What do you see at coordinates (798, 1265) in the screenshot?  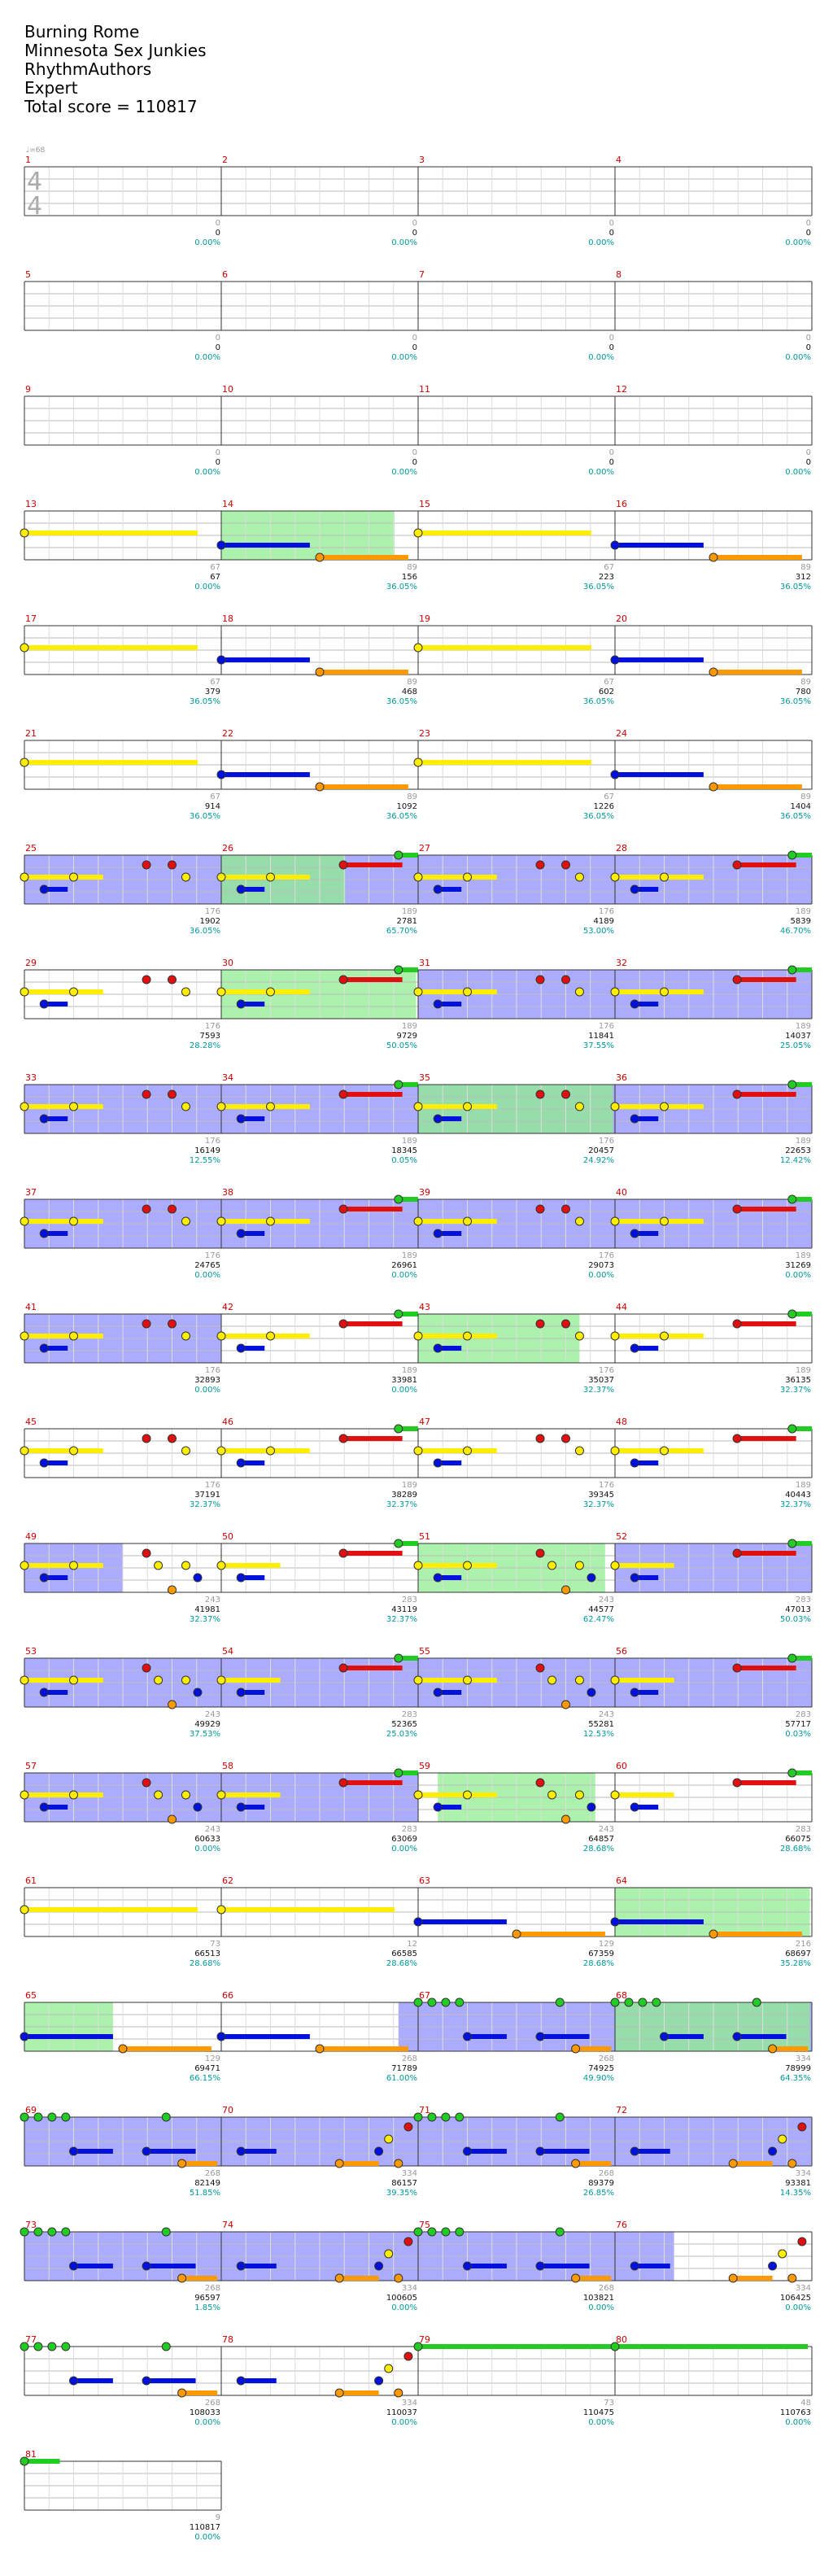 I see `measure-score: 31269` at bounding box center [798, 1265].